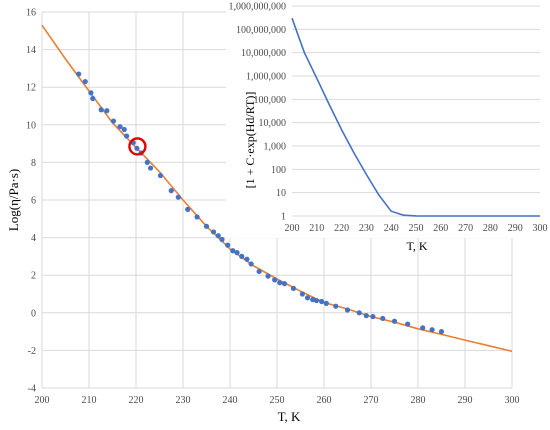 Image resolution: width=550 pixels, height=430 pixels. I want to click on inset-x-tick-label: 230, so click(366, 228).